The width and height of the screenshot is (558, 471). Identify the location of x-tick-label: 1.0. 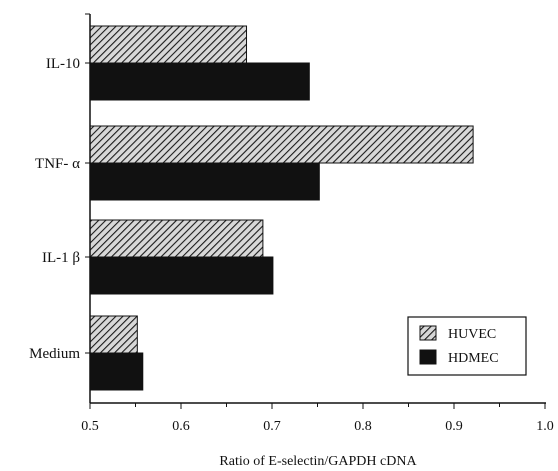
(545, 426).